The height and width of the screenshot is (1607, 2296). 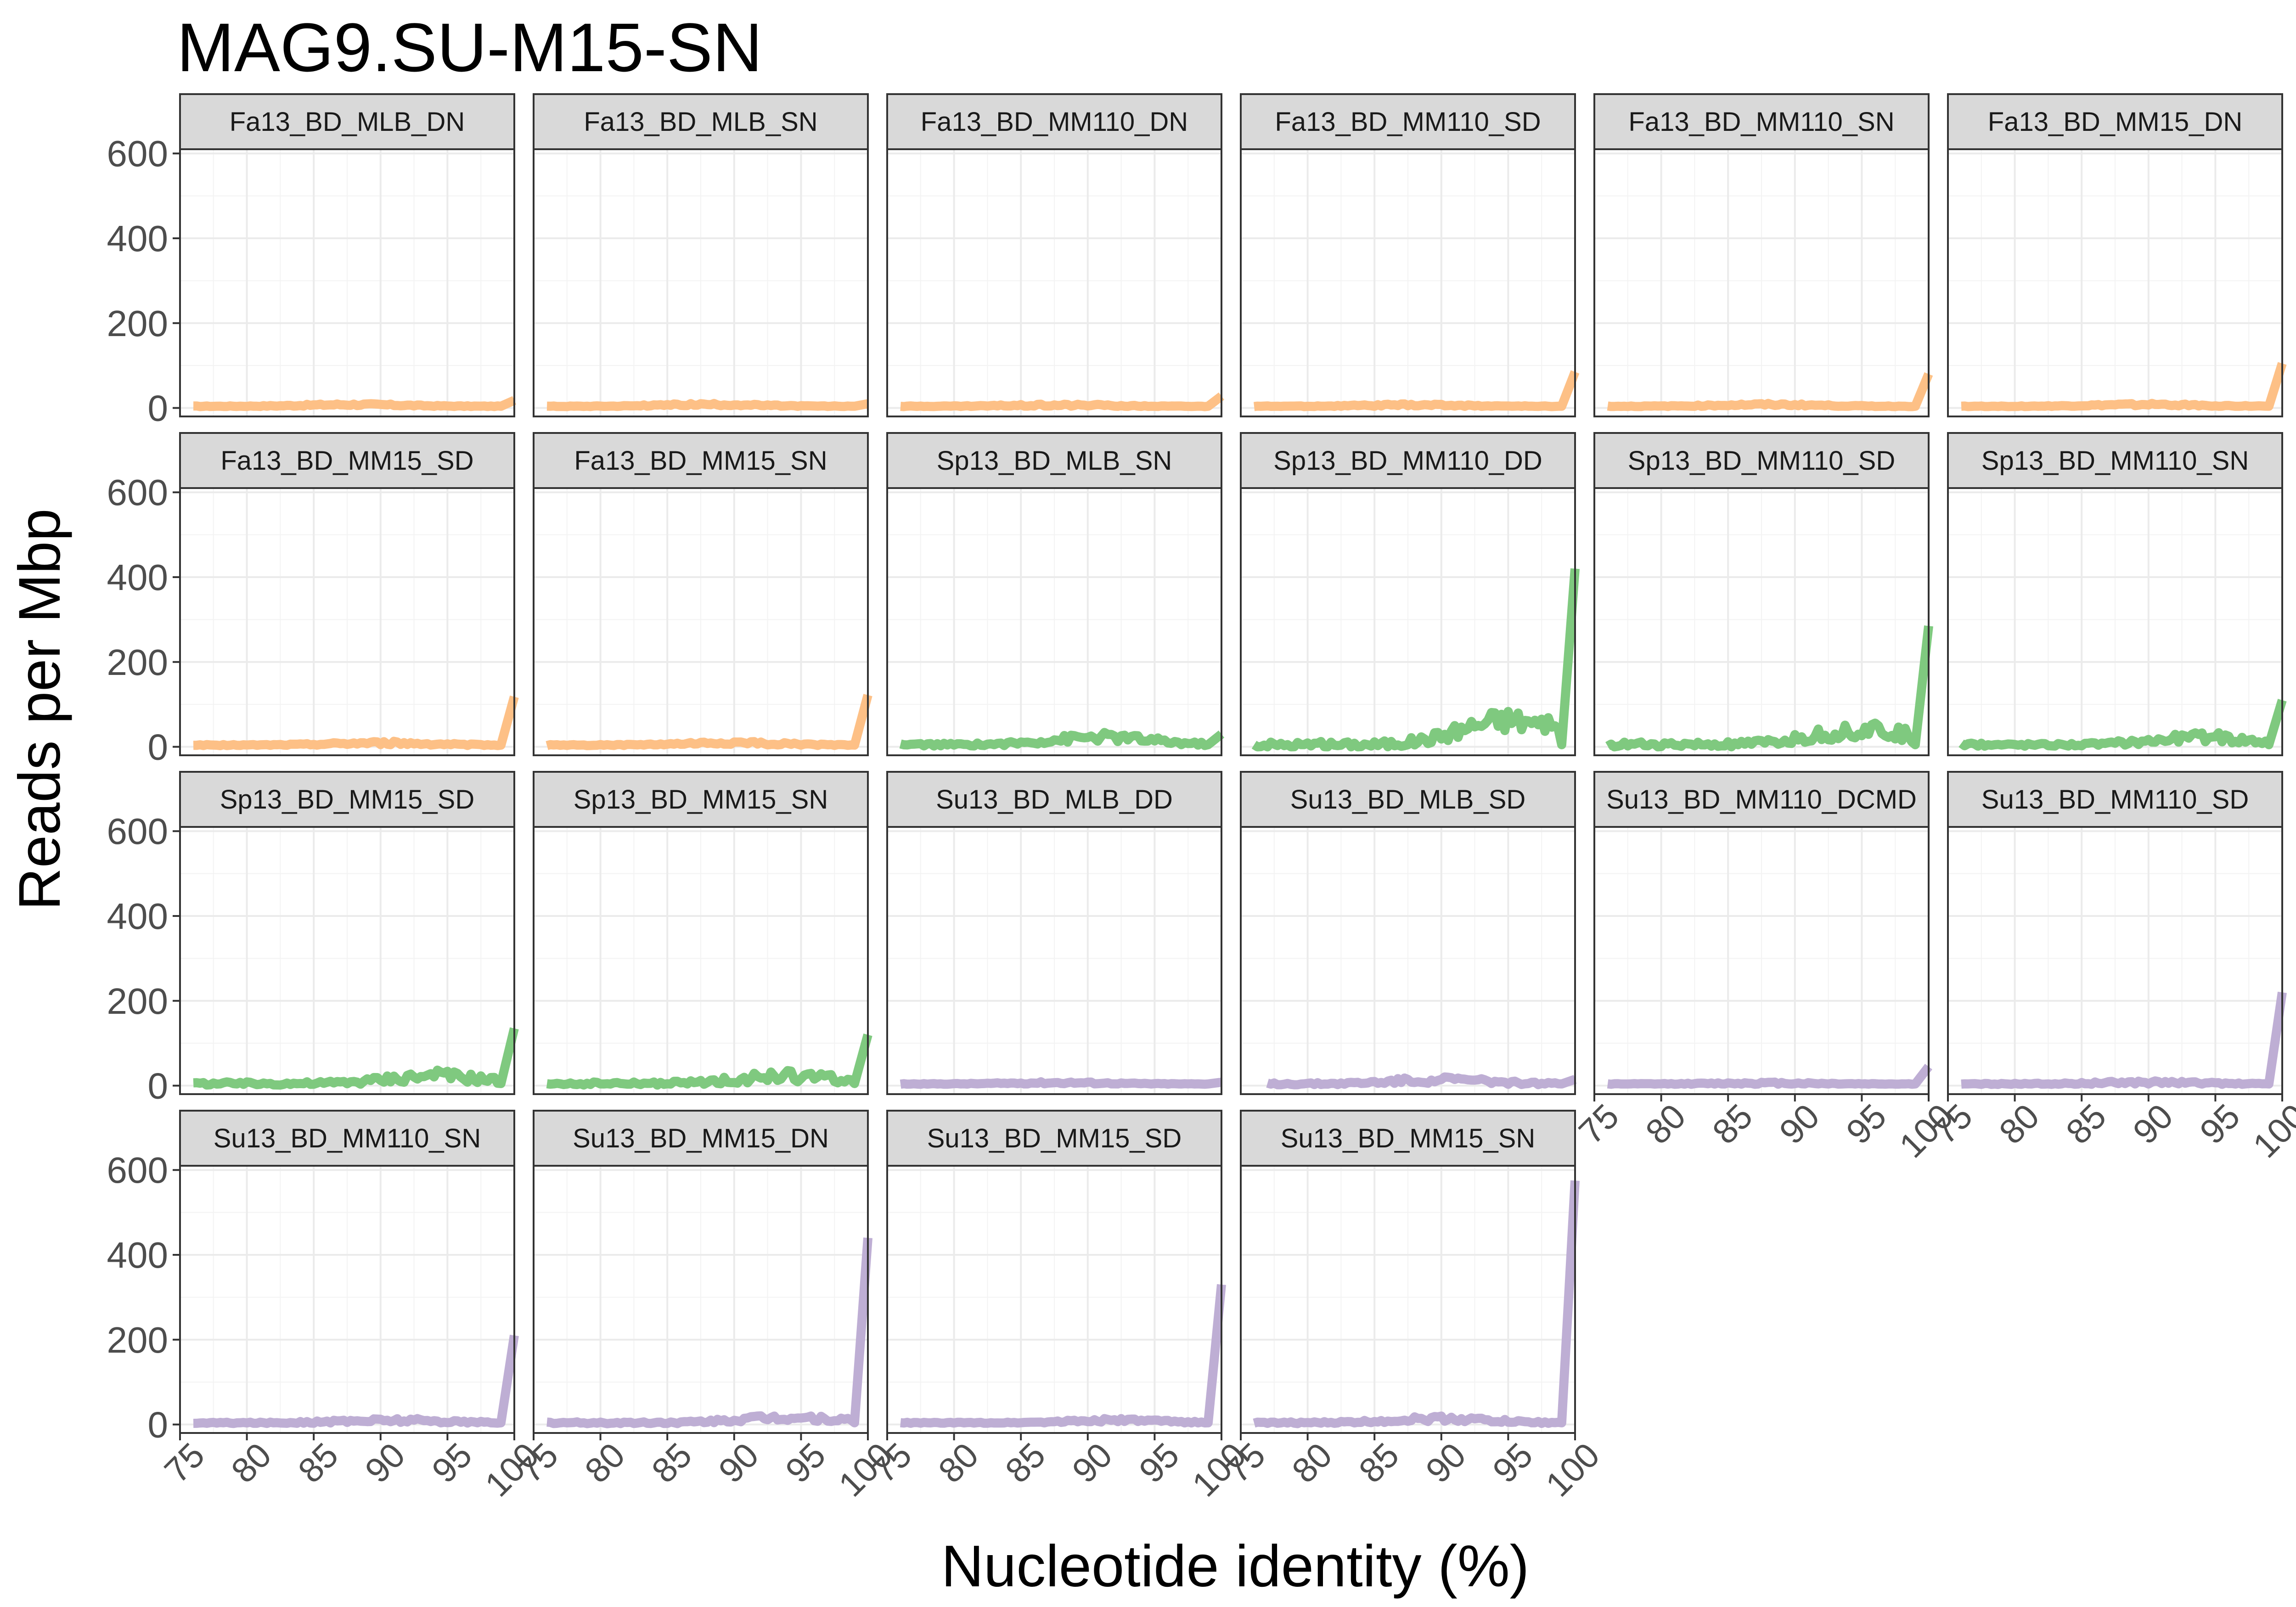 I want to click on facet-panel: Sp13_BD_MM110_SN, so click(x=2117, y=594).